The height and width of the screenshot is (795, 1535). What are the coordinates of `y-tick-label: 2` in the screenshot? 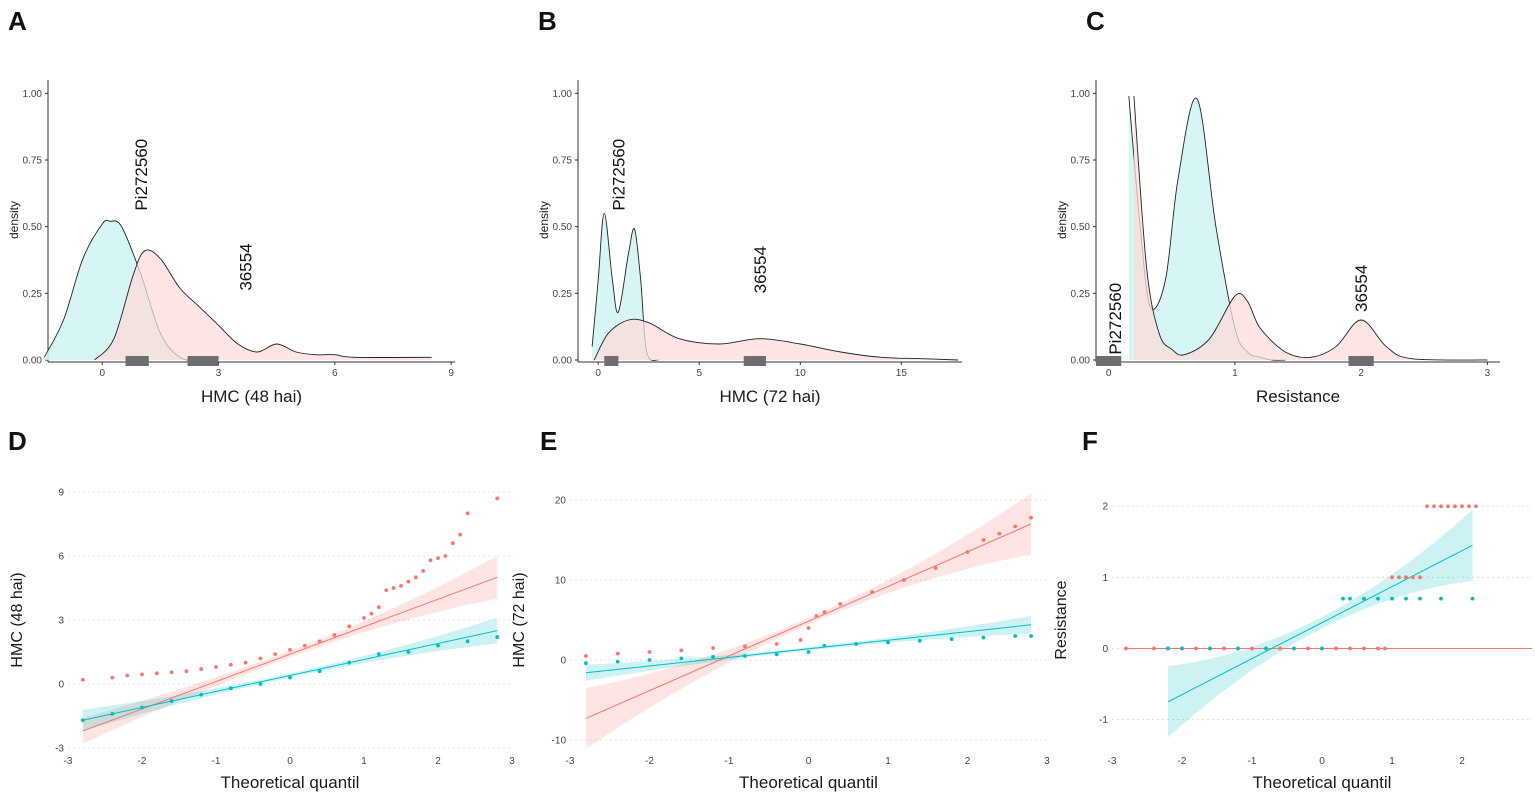 It's located at (1105, 507).